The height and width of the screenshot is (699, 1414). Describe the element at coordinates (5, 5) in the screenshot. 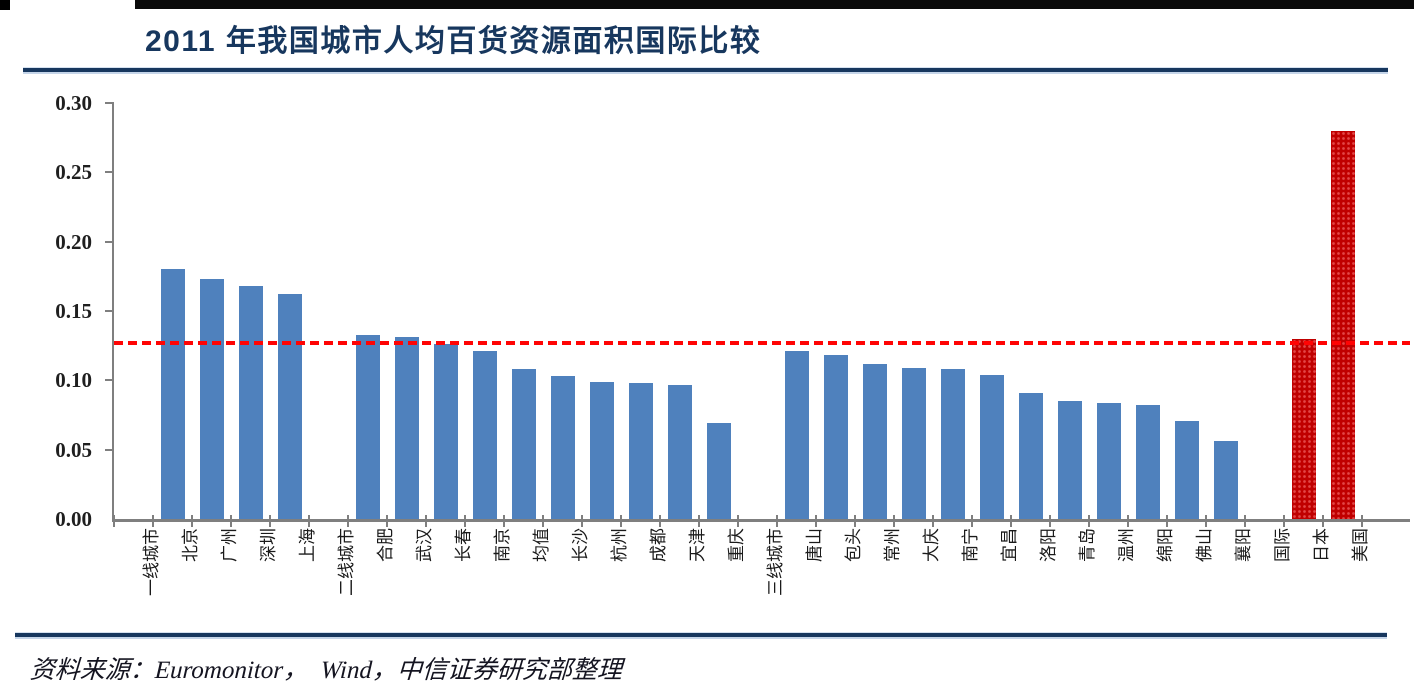

I see `page-corner-mark` at that location.